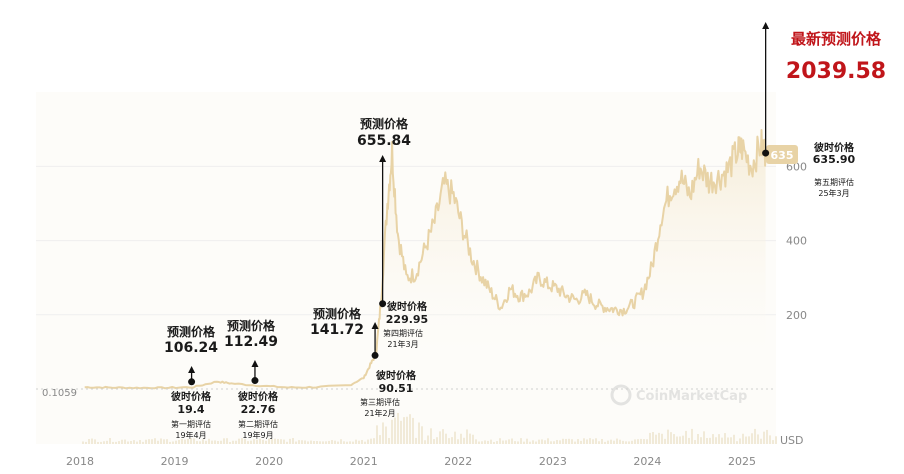 The height and width of the screenshot is (474, 904). What do you see at coordinates (191, 348) in the screenshot?
I see `predict-value: 106.24` at bounding box center [191, 348].